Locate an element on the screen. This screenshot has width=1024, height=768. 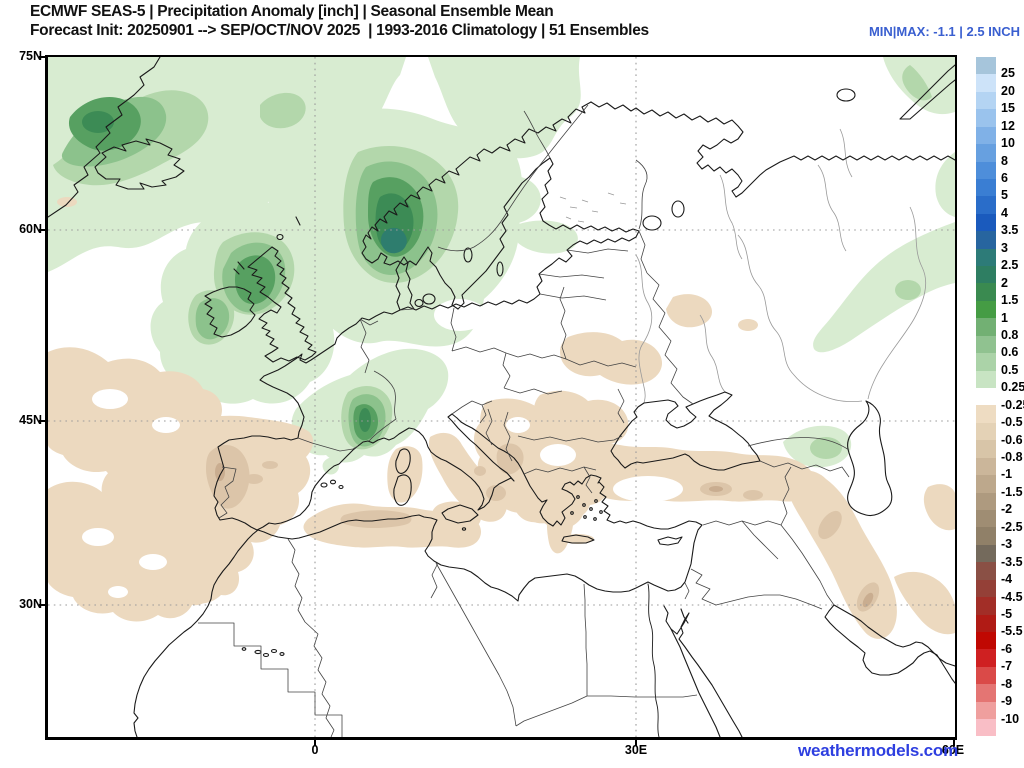
colorbar-label: 2.5 is located at coordinates (1010, 265).